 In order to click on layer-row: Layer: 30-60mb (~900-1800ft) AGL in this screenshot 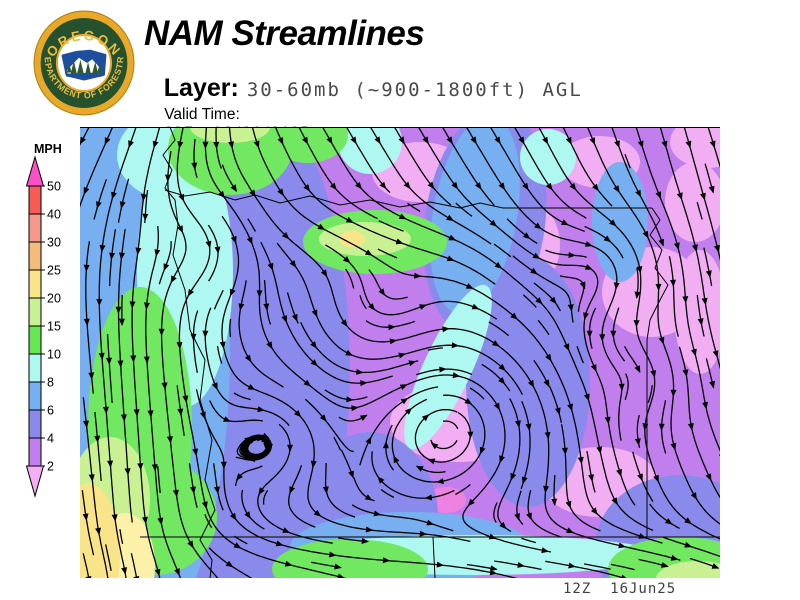, I will do `click(364, 88)`.